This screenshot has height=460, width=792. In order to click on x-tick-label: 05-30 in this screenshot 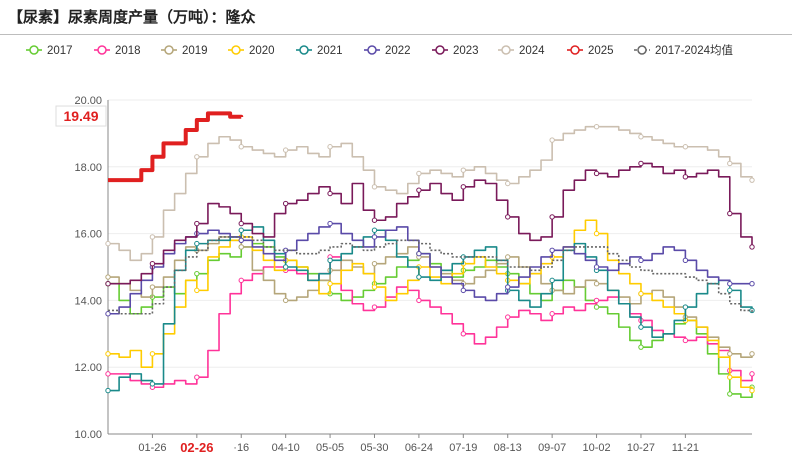, I will do `click(374, 448)`.